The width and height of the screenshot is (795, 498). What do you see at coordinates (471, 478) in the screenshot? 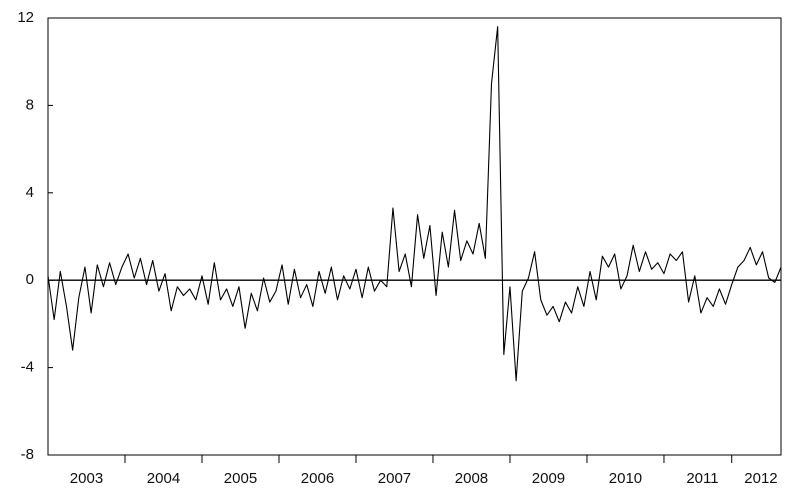
I see `x-tick-label: 2008` at bounding box center [471, 478].